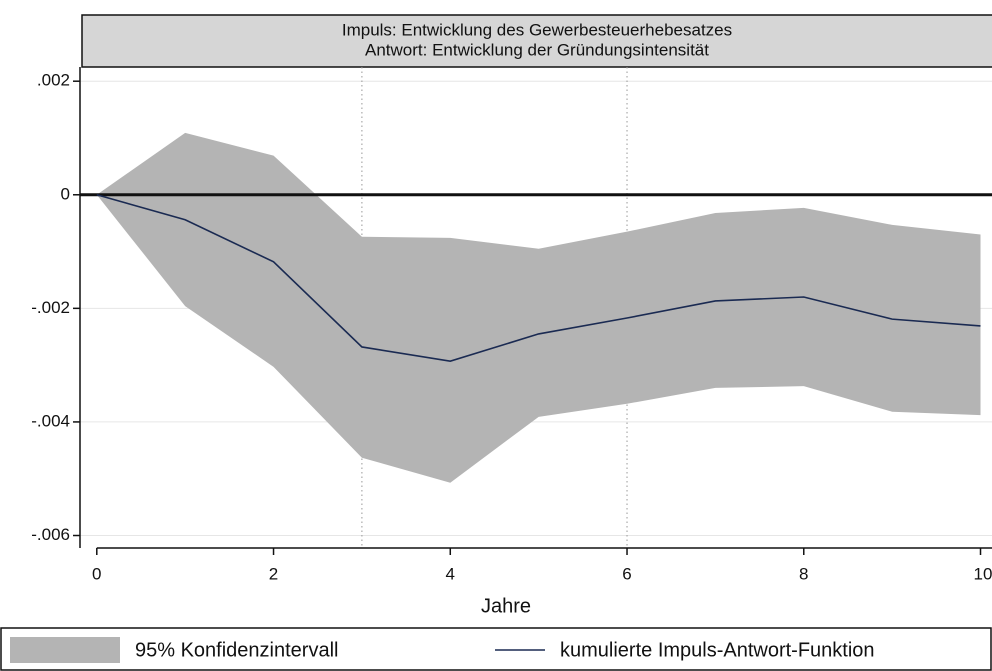  Describe the element at coordinates (273, 573) in the screenshot. I see `x-tick-label: 2` at that location.